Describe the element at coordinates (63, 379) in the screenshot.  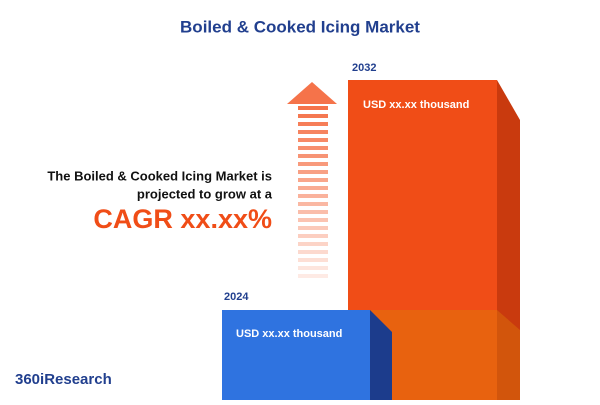
I see `logo: 360iResearch` at that location.